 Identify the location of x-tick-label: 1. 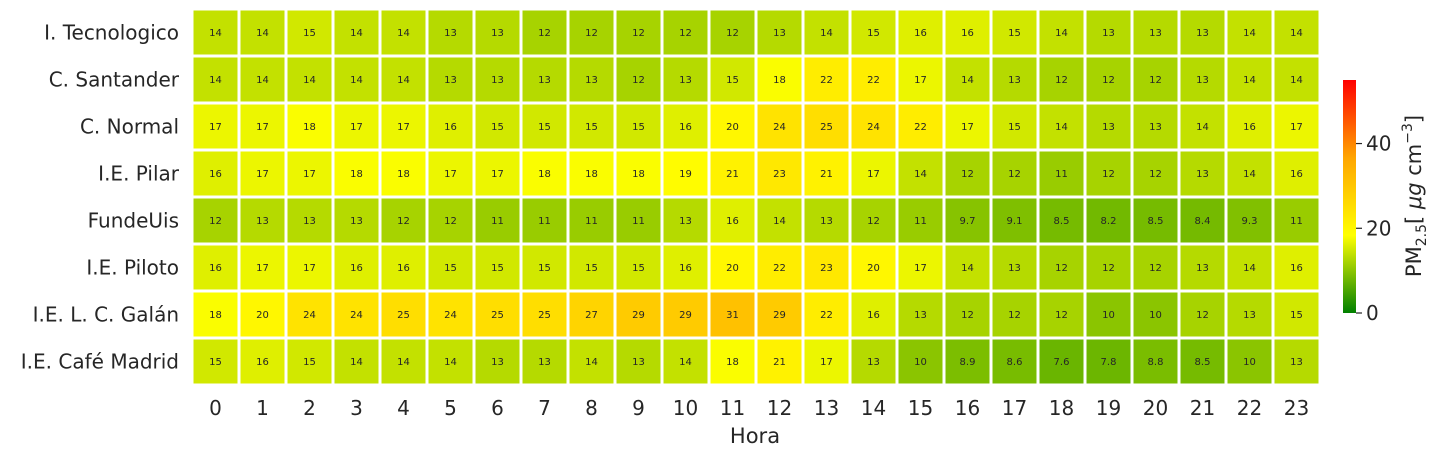
(262, 408).